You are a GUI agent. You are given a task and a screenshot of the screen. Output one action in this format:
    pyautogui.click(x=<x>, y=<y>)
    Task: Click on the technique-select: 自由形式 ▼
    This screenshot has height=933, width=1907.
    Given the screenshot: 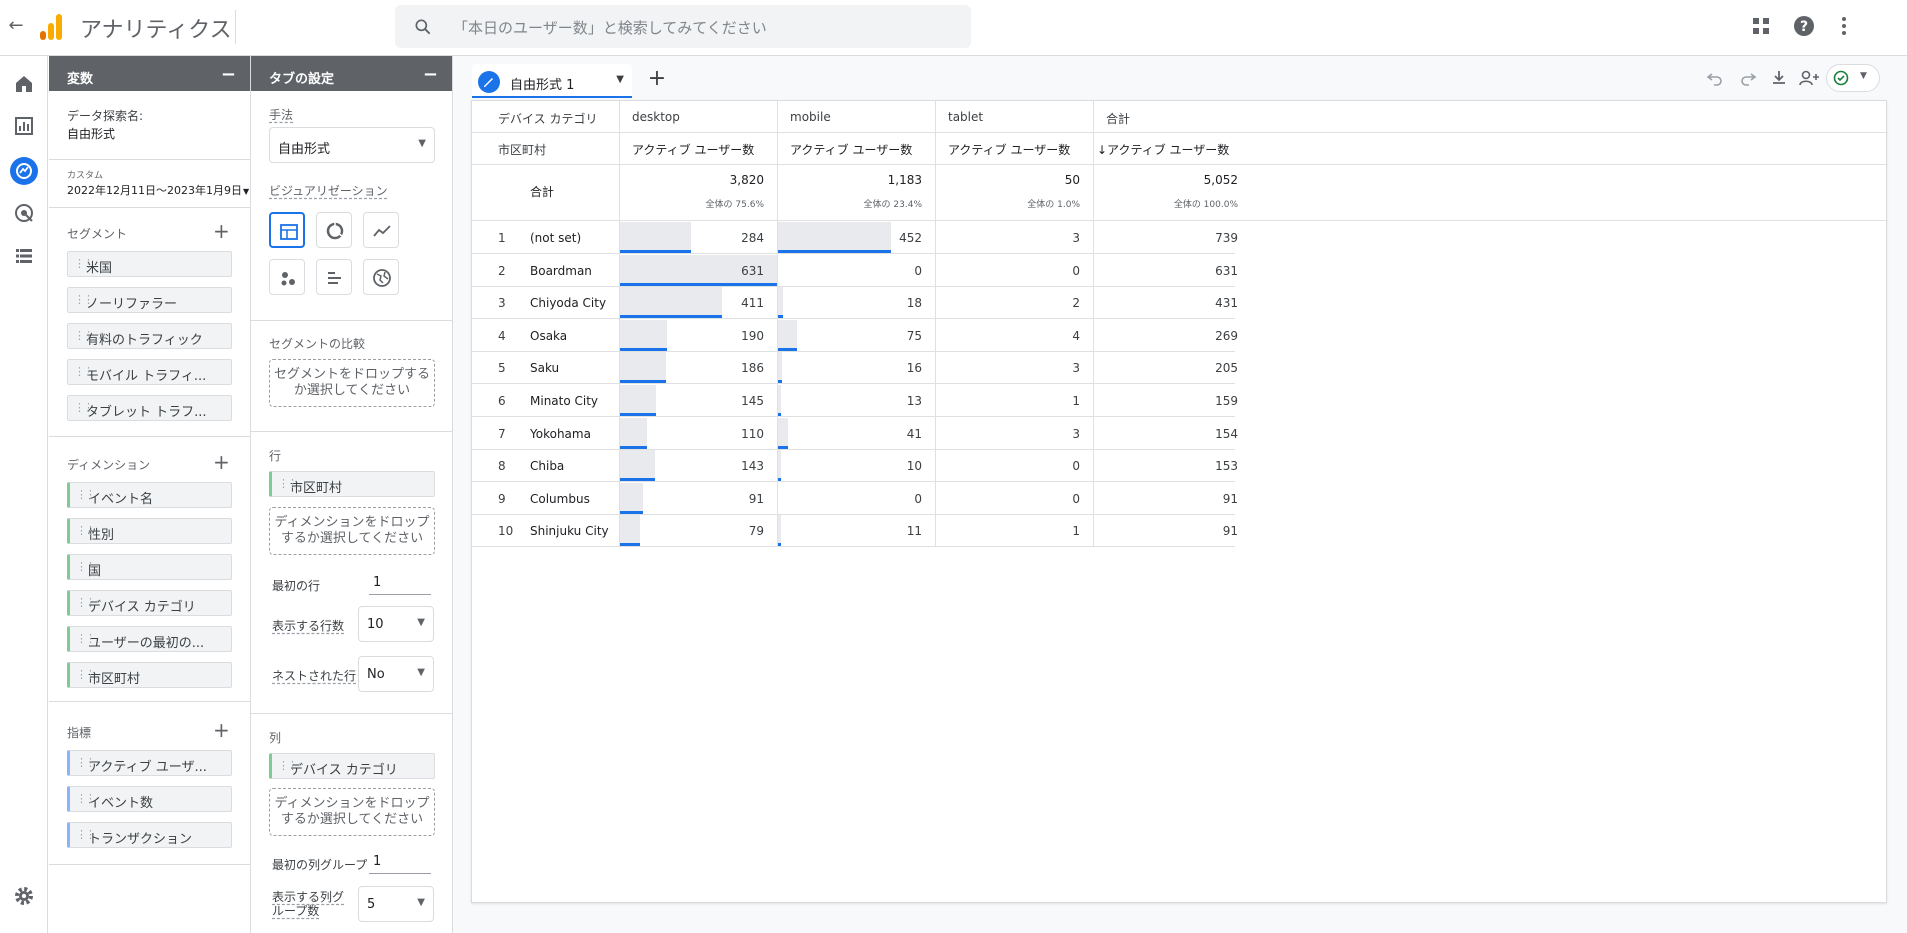 What is the action you would take?
    pyautogui.click(x=352, y=145)
    